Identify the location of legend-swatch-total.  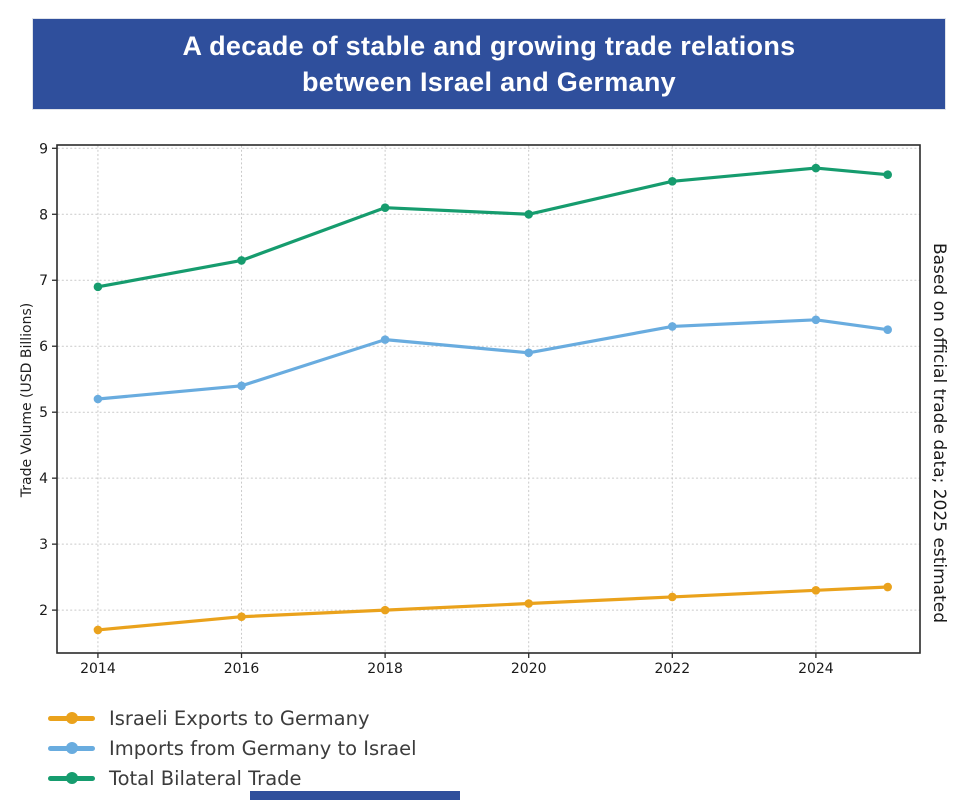
(71, 778).